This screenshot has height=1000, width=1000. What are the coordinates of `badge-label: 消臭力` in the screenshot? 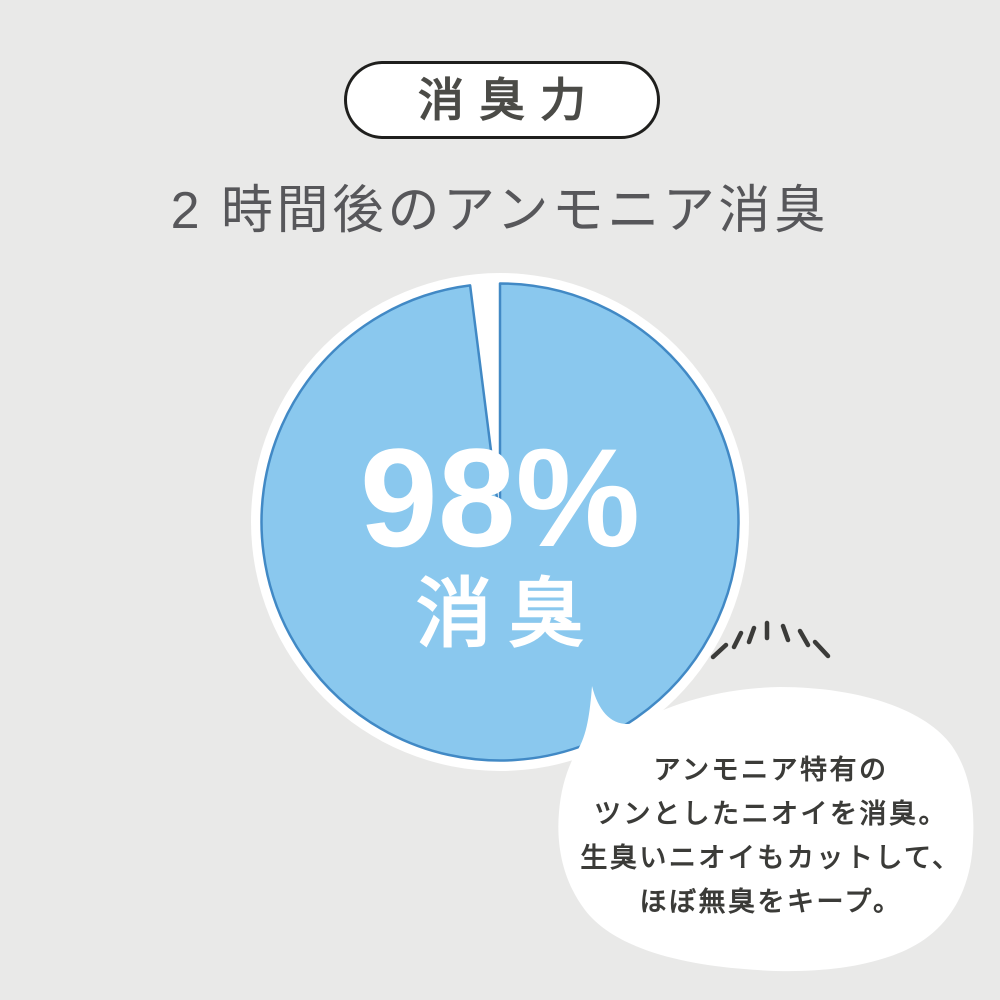 It's located at (509, 100).